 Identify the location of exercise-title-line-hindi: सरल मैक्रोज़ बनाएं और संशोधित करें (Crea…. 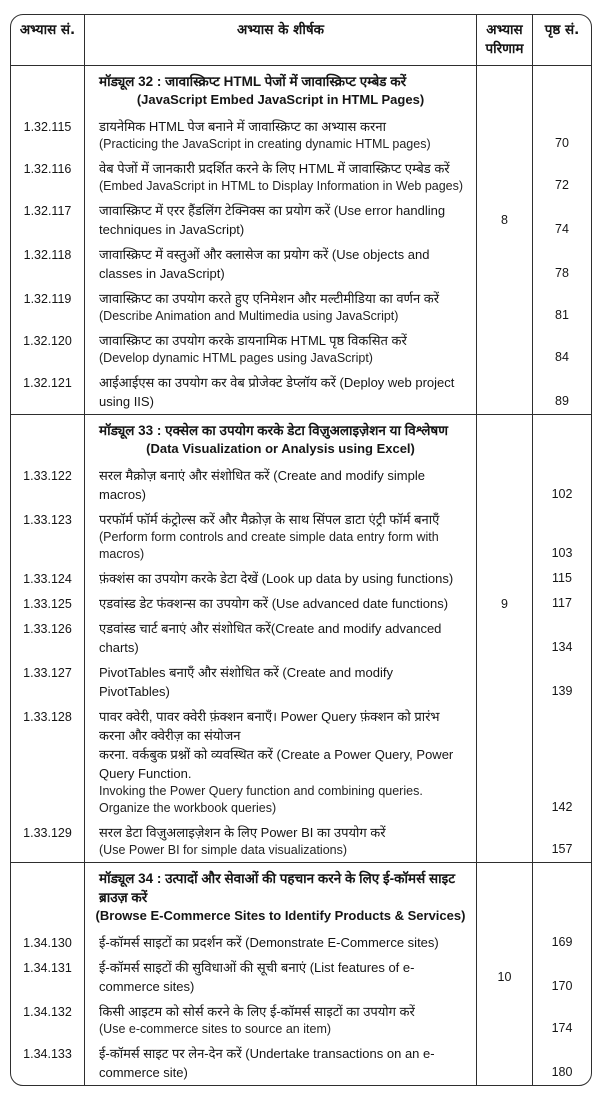
(262, 485).